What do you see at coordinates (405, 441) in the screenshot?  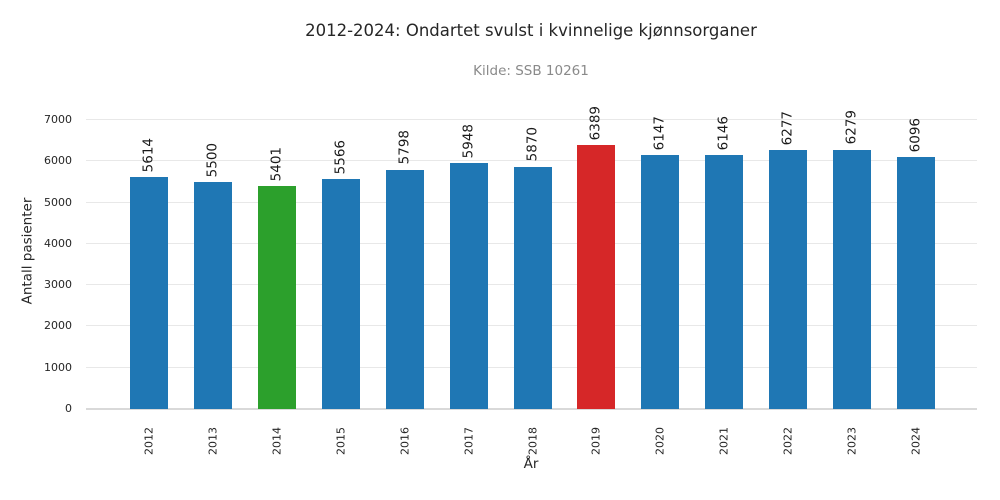 I see `x-tick-label: 2016` at bounding box center [405, 441].